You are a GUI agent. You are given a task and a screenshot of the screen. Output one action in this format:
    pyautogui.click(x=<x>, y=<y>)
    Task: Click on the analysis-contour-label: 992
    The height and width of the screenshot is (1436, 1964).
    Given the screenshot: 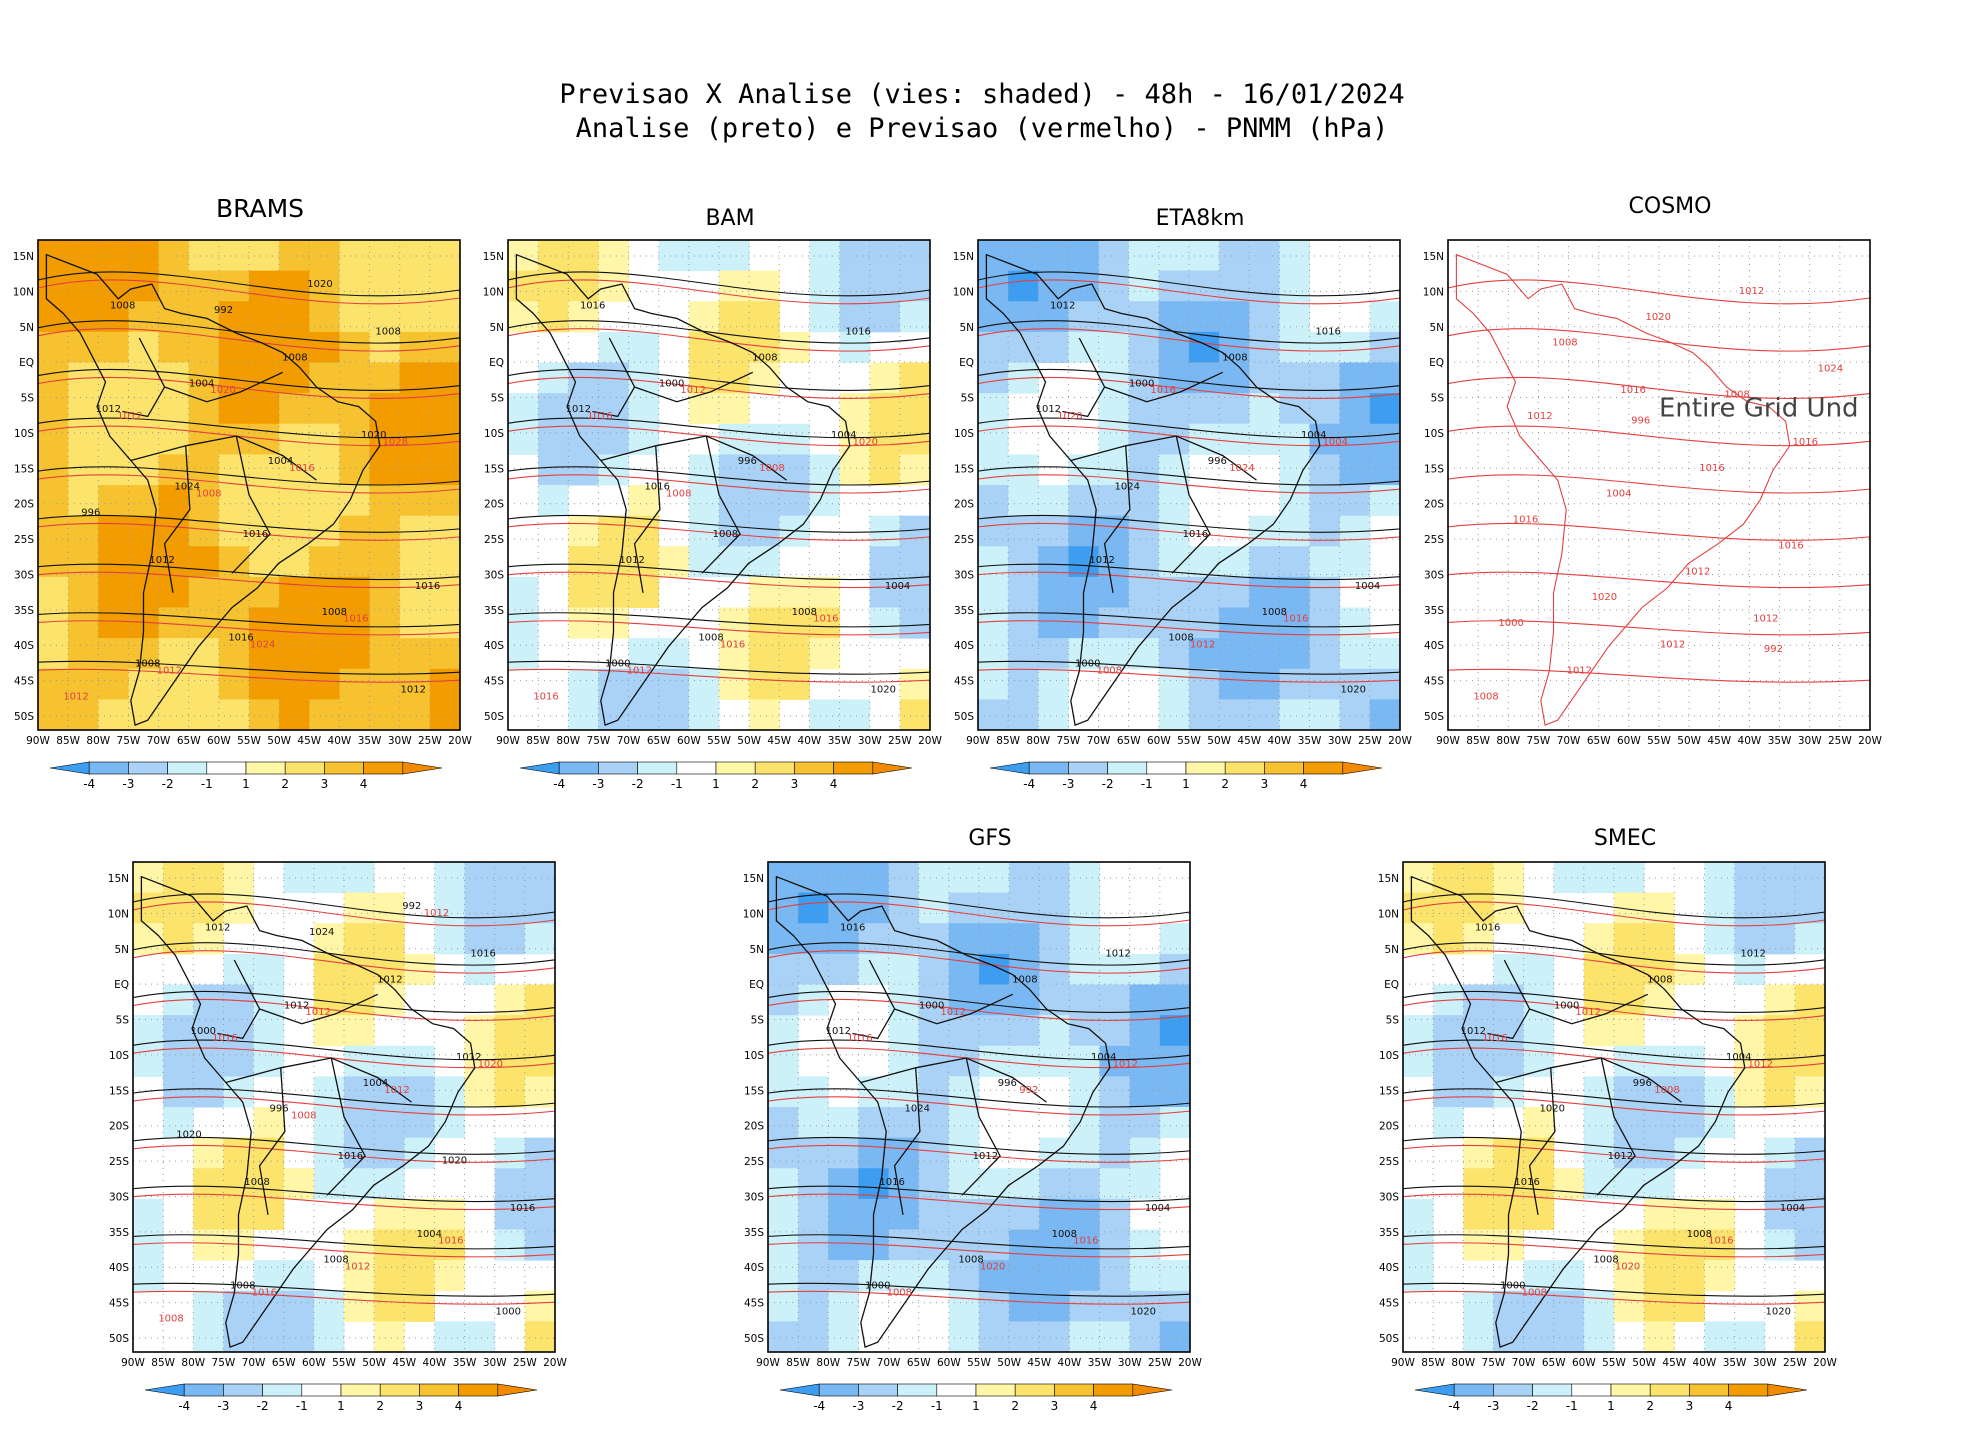 What is the action you would take?
    pyautogui.click(x=411, y=906)
    